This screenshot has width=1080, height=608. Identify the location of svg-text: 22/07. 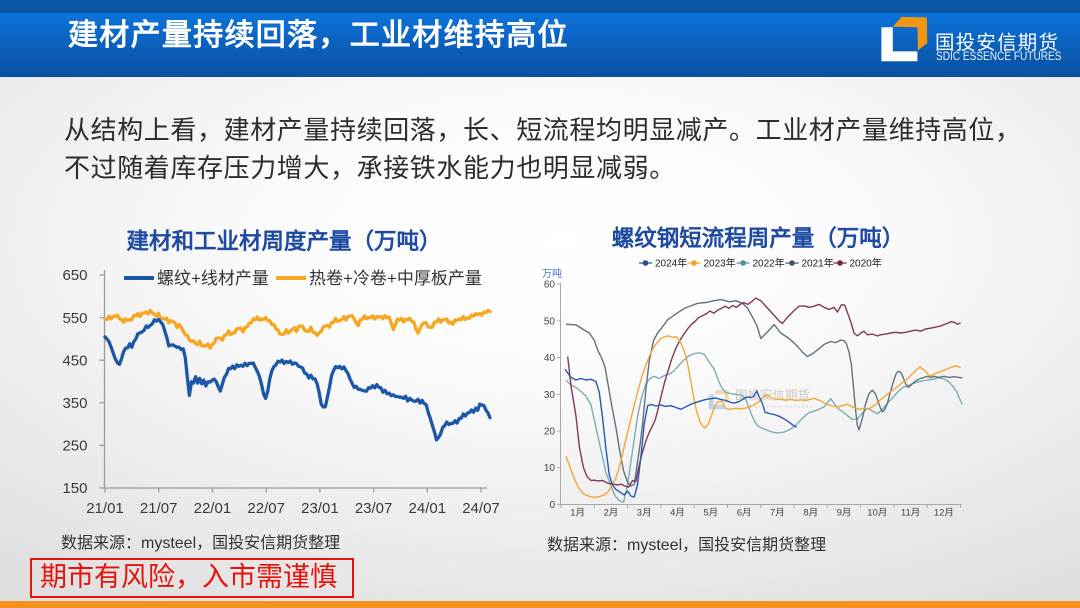
(266, 508).